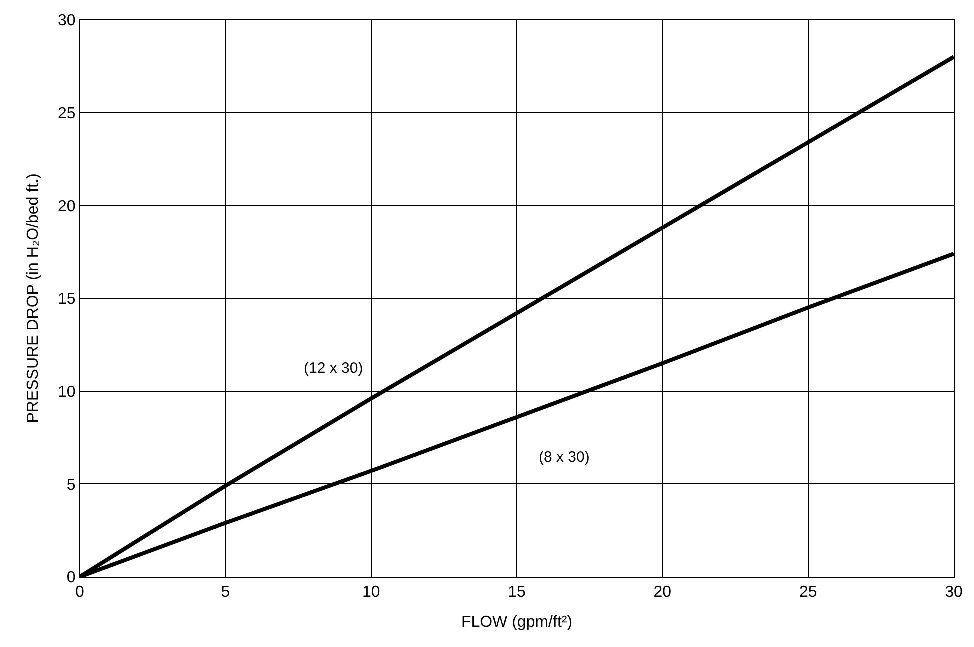 This screenshot has width=974, height=647. What do you see at coordinates (67, 21) in the screenshot?
I see `y-tick-label: 30` at bounding box center [67, 21].